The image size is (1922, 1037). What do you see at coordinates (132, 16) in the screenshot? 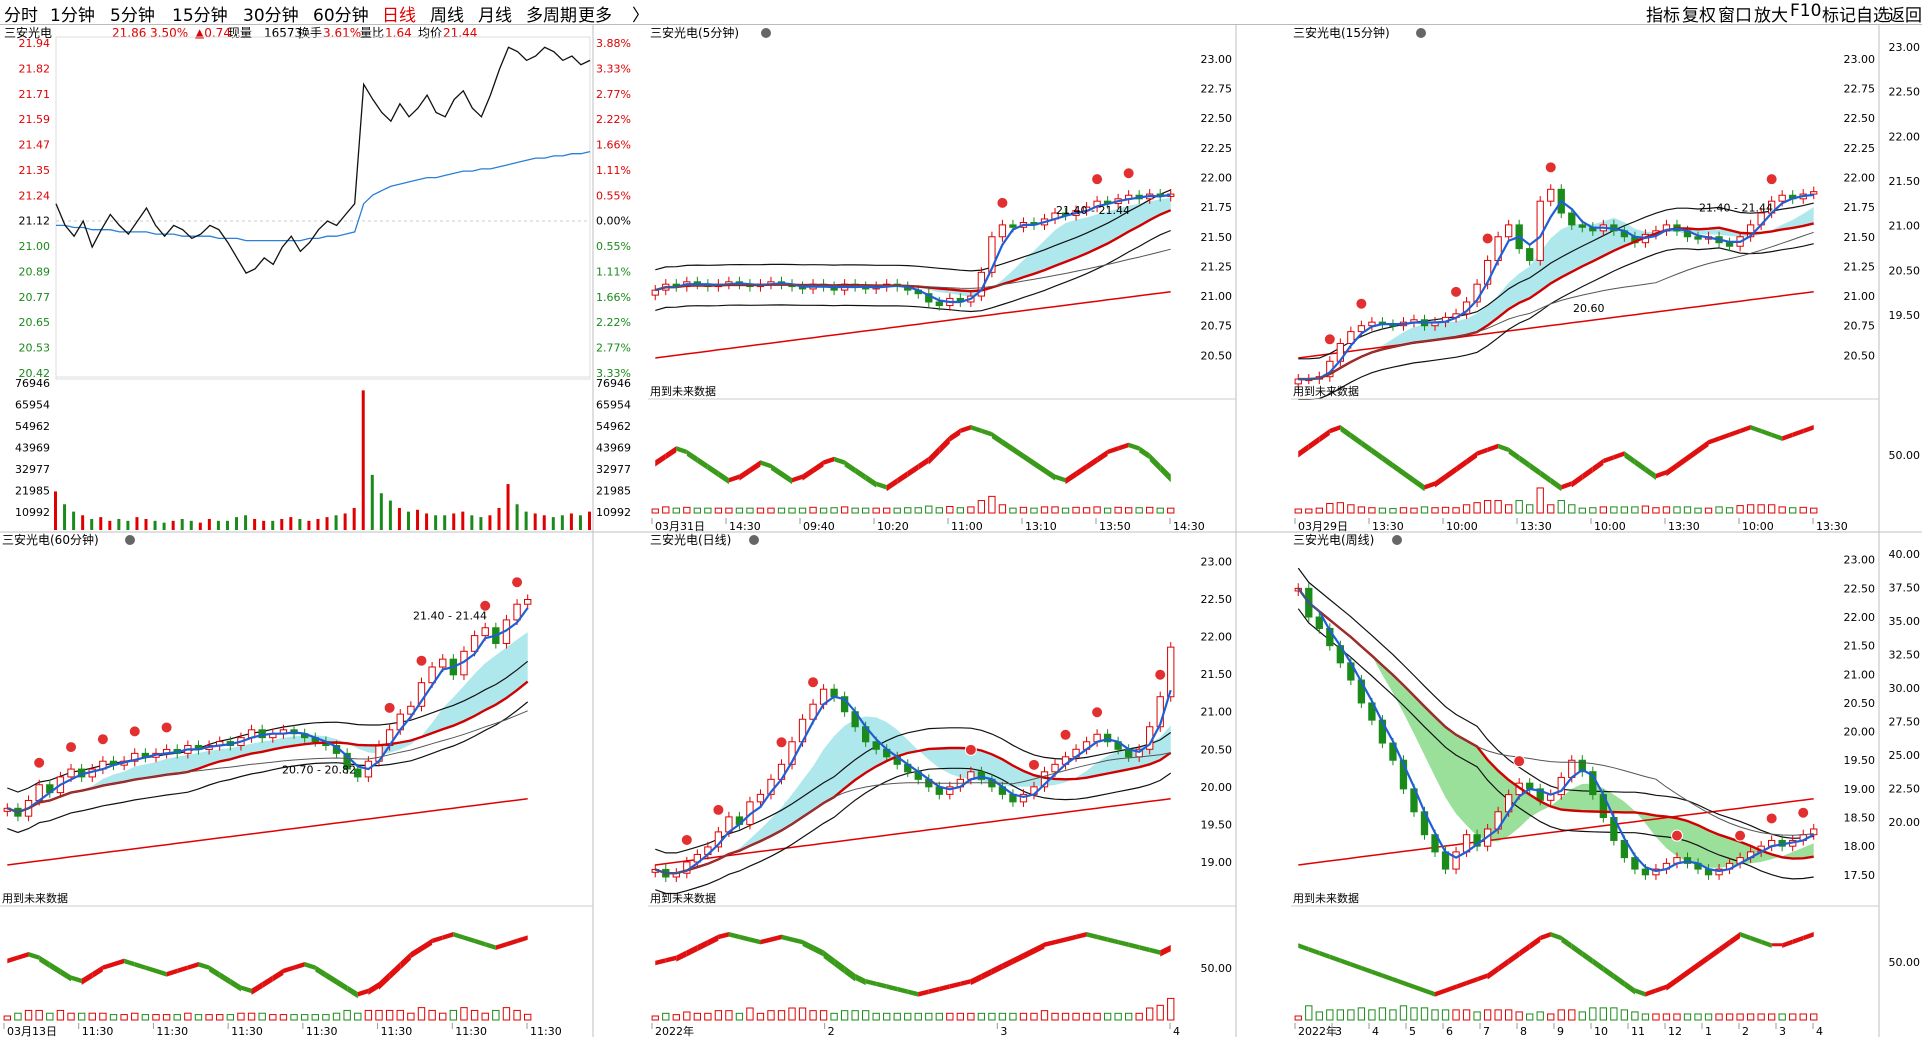
I see `tab-2: 5分钟` at bounding box center [132, 16].